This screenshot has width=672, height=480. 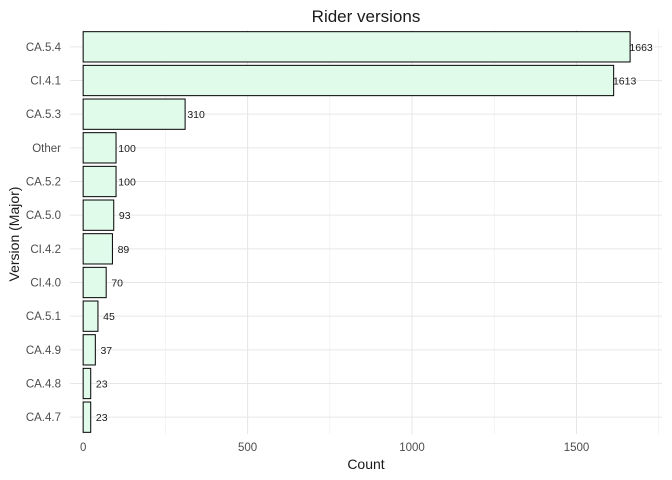 What do you see at coordinates (43, 183) in the screenshot?
I see `y-tick-label: CA.5.2` at bounding box center [43, 183].